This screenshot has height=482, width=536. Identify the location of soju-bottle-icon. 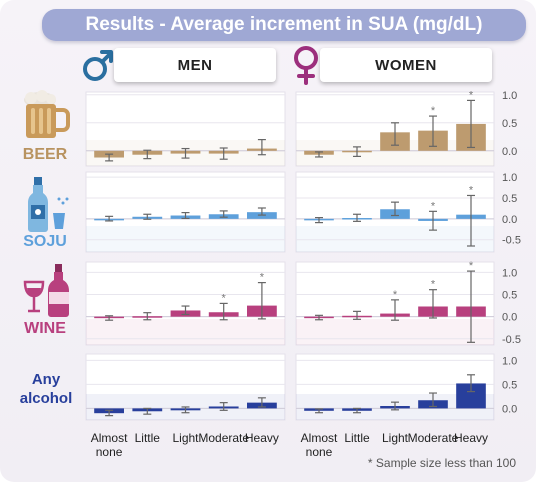
(48, 204).